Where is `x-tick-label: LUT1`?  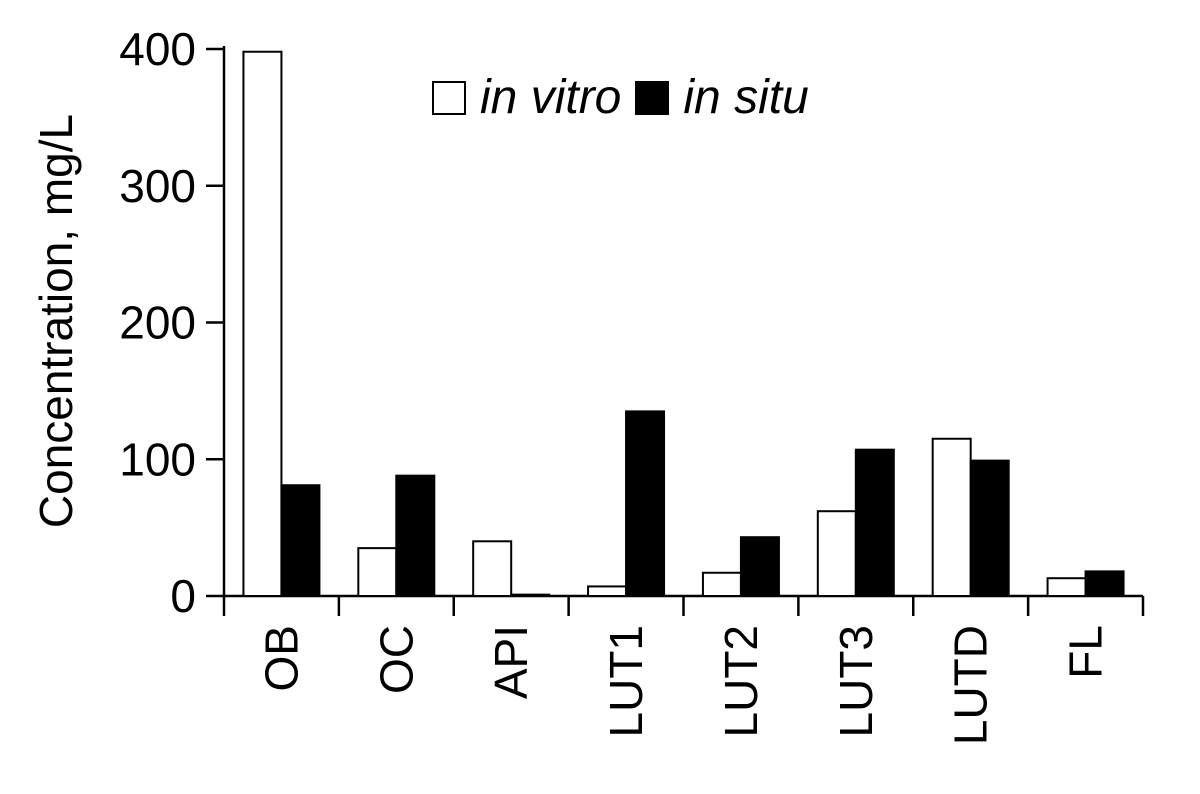
x-tick-label: LUT1 is located at coordinates (626, 681).